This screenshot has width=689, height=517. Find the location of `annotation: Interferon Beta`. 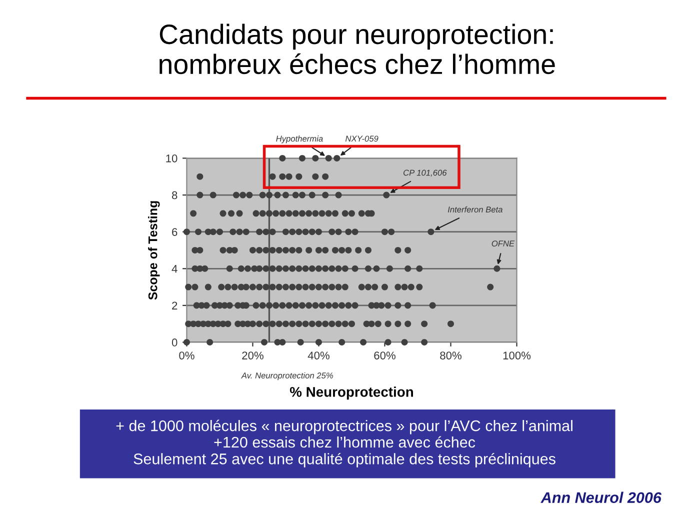

annotation: Interferon Beta is located at coordinates (475, 209).